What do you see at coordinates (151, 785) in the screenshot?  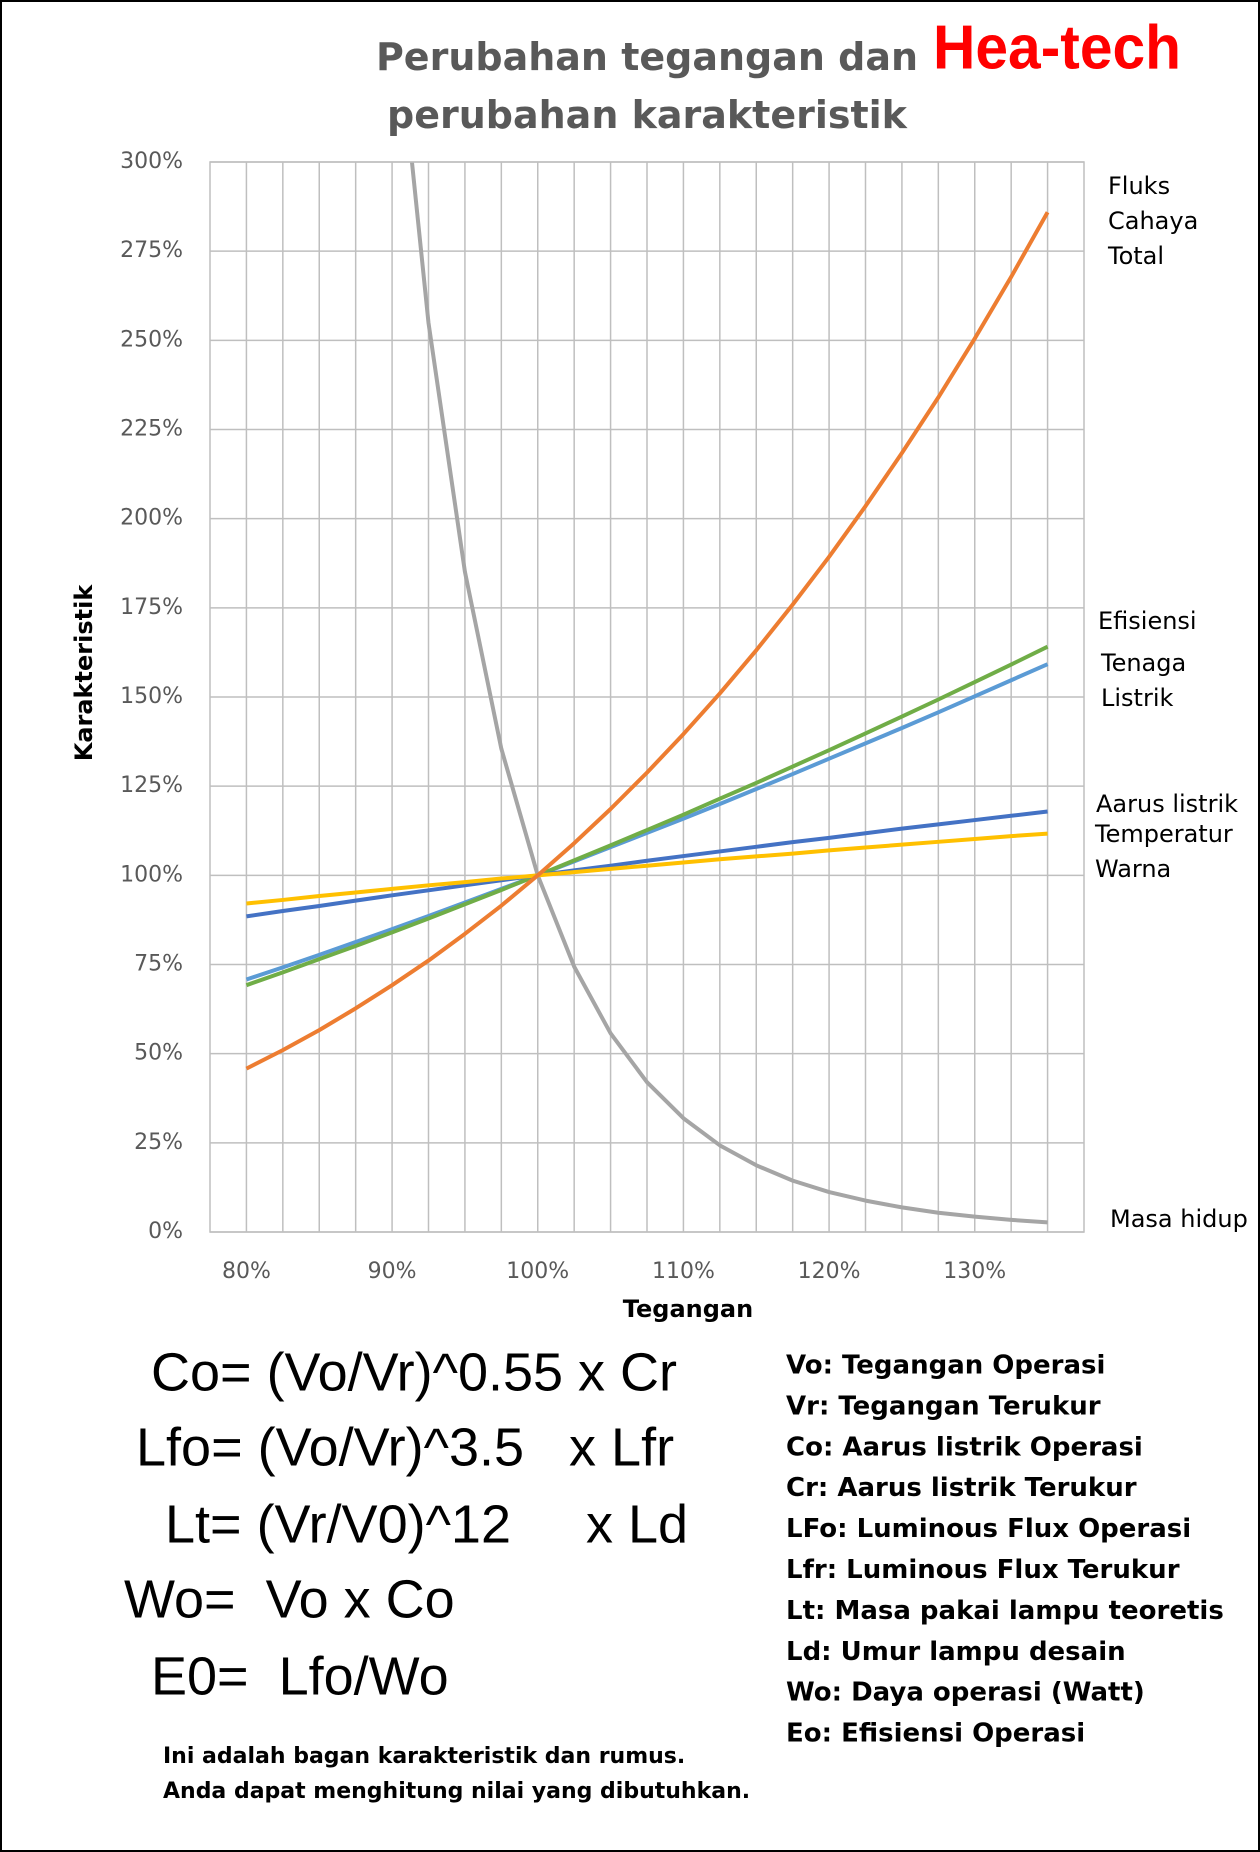 I see `y-tick-label: 125%` at bounding box center [151, 785].